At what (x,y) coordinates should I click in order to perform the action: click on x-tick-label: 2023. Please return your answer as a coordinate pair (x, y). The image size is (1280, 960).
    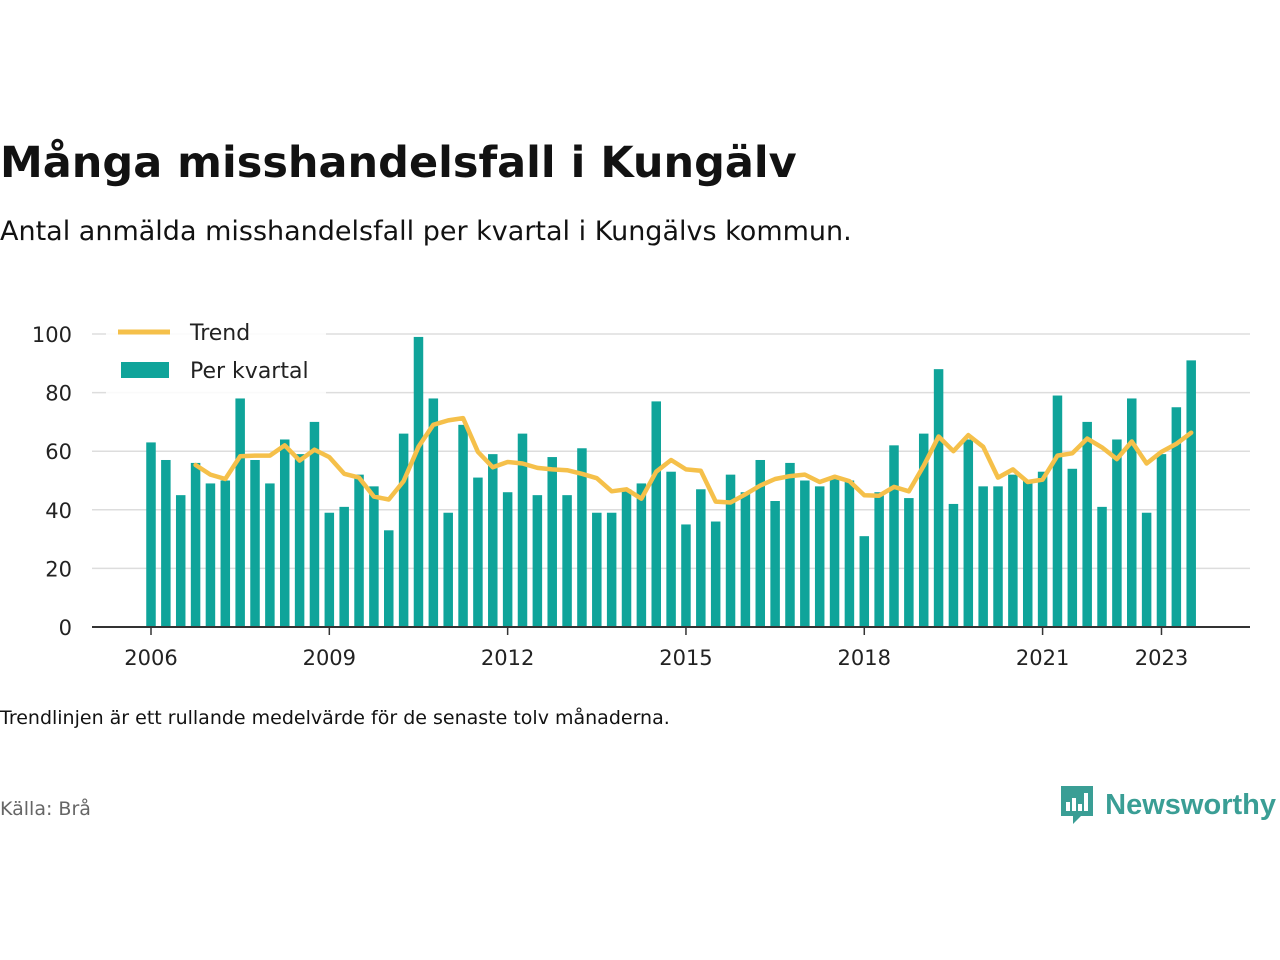
    Looking at the image, I should click on (1161, 658).